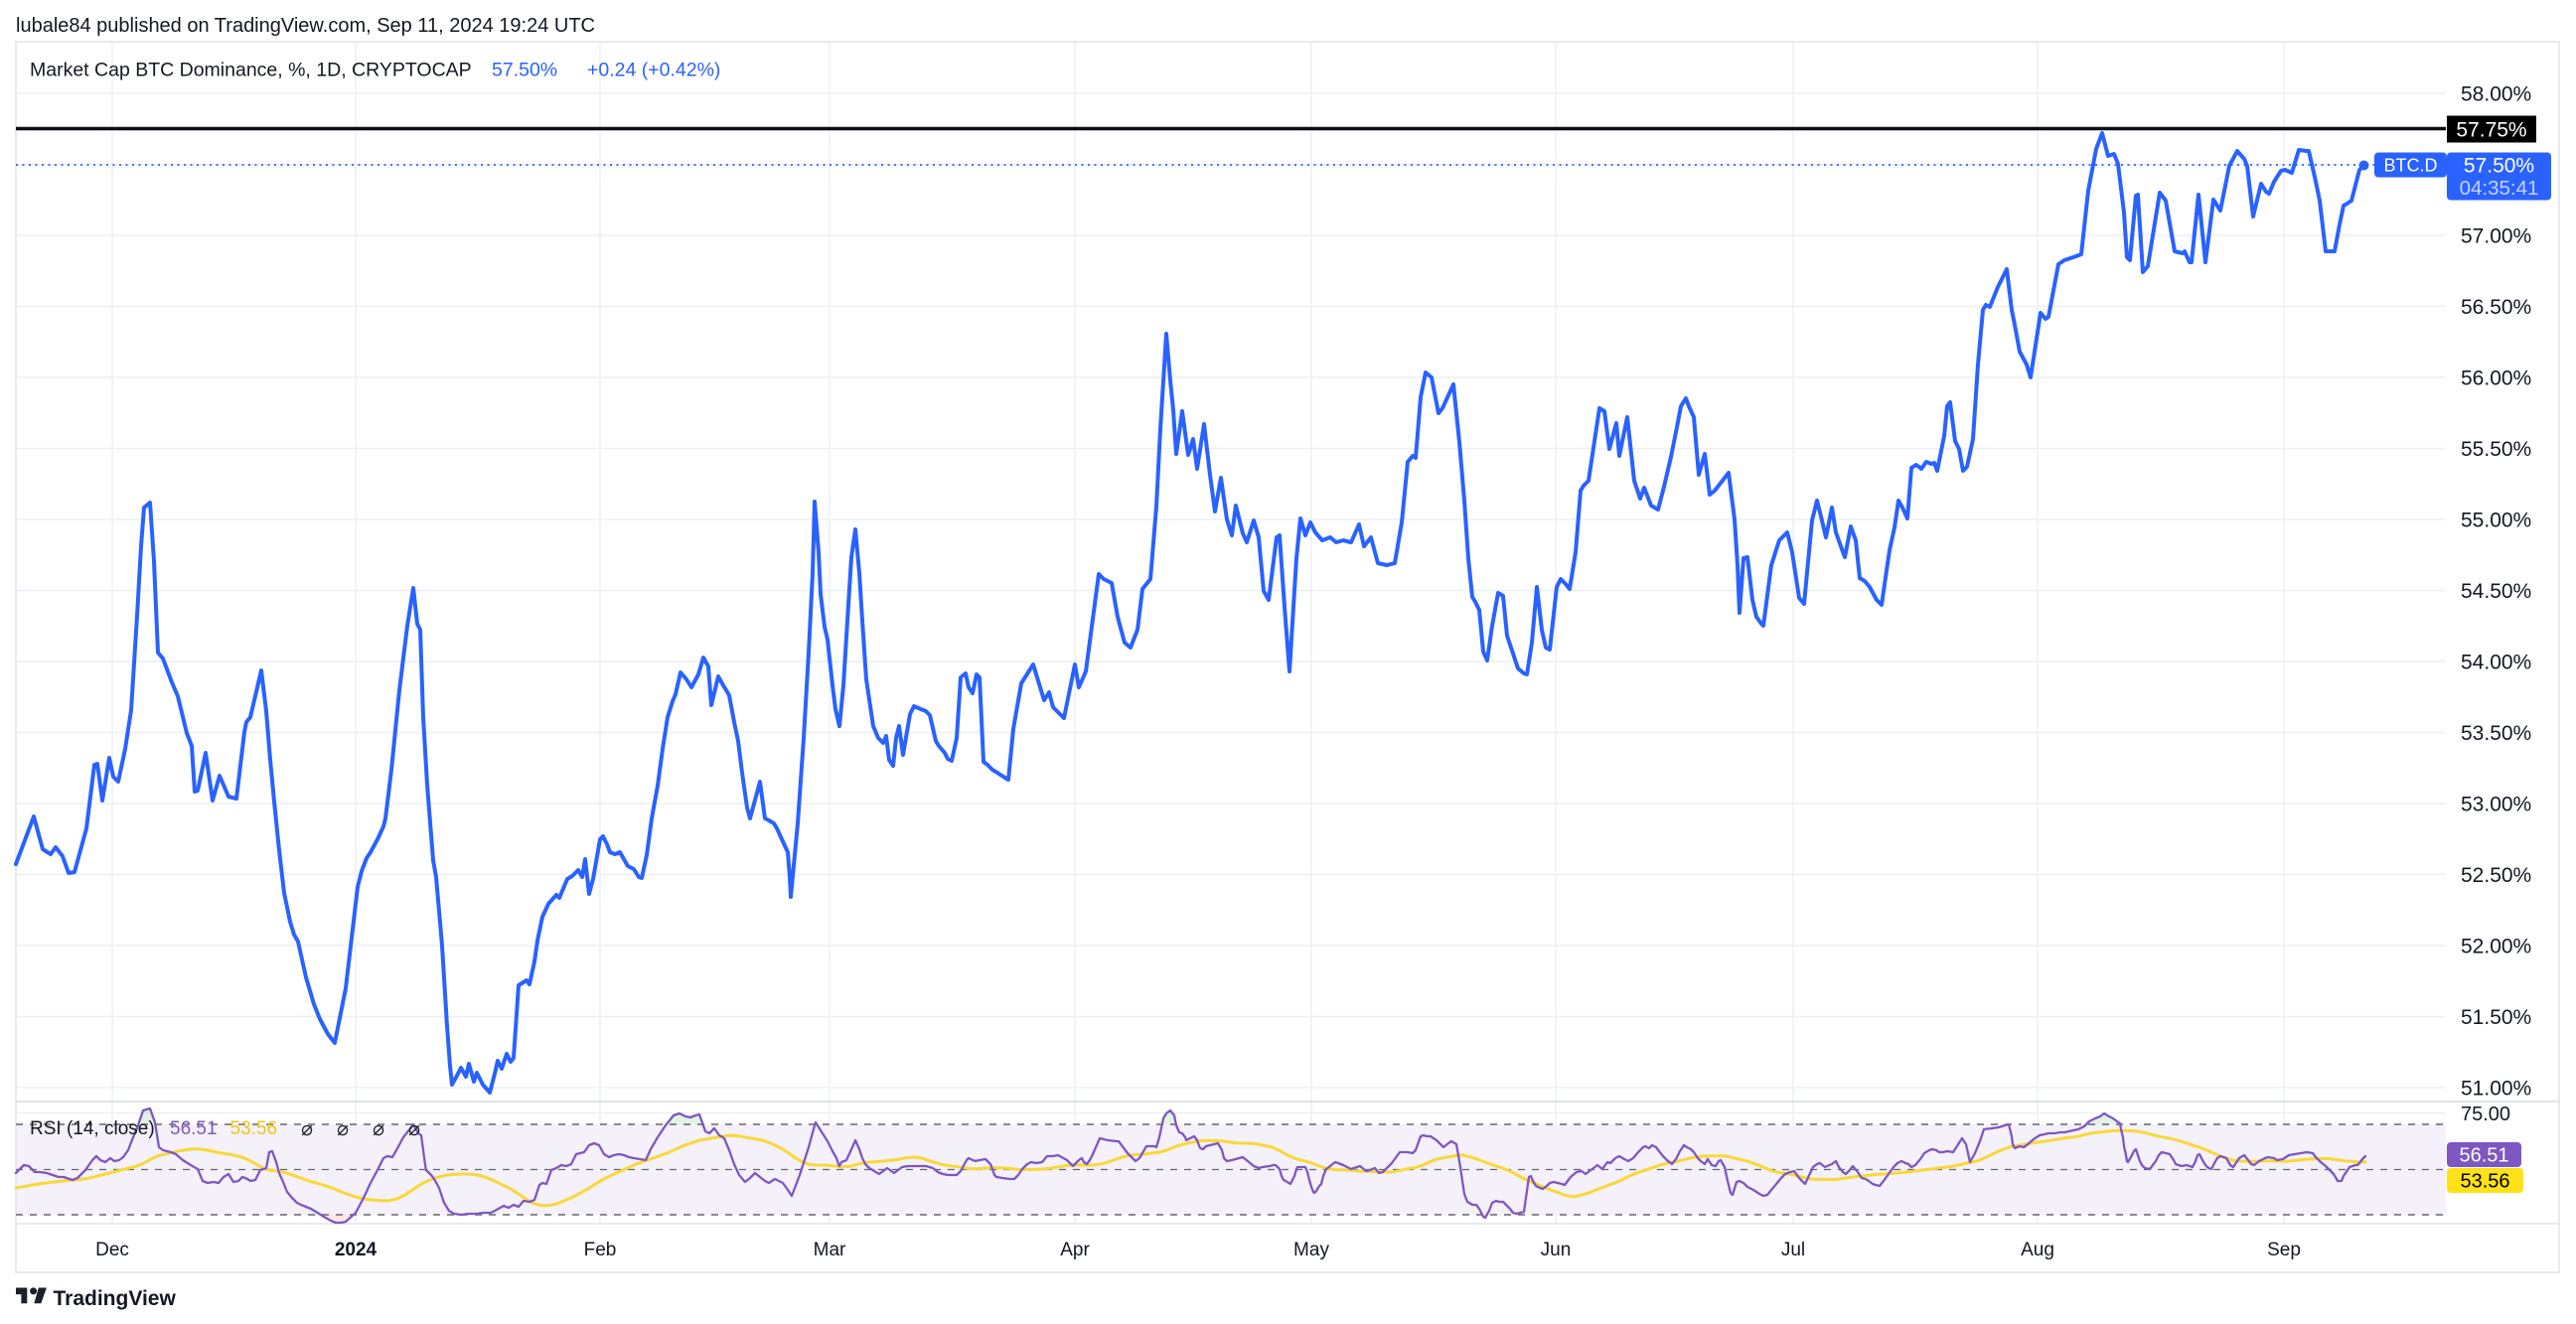  Describe the element at coordinates (112, 1250) in the screenshot. I see `svg-text: Dec` at that location.